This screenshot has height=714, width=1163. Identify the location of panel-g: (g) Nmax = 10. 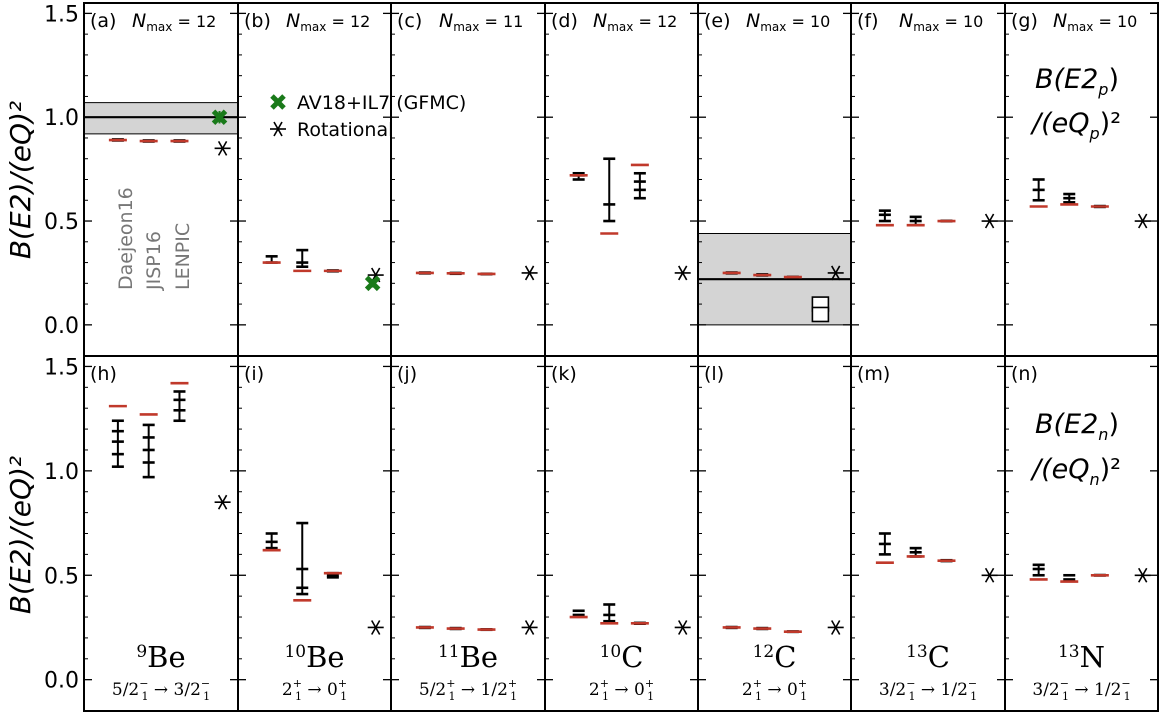
(1081, 179).